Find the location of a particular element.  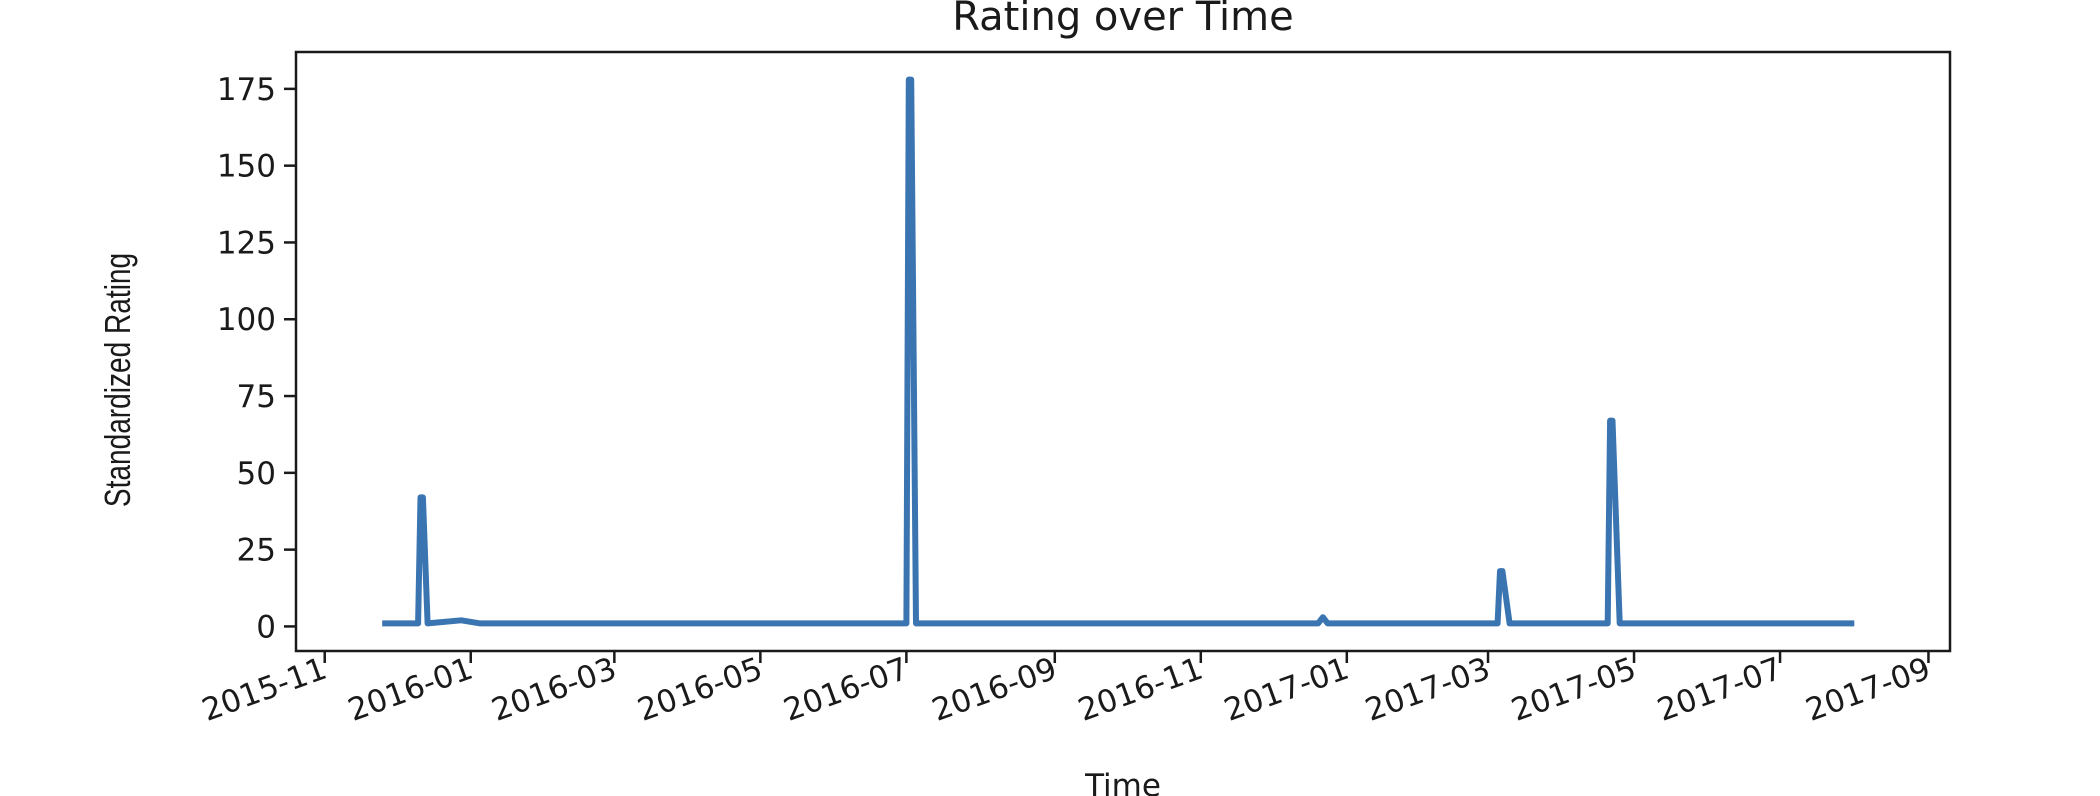

chart-title: Rating over Time is located at coordinates (1122, 20).